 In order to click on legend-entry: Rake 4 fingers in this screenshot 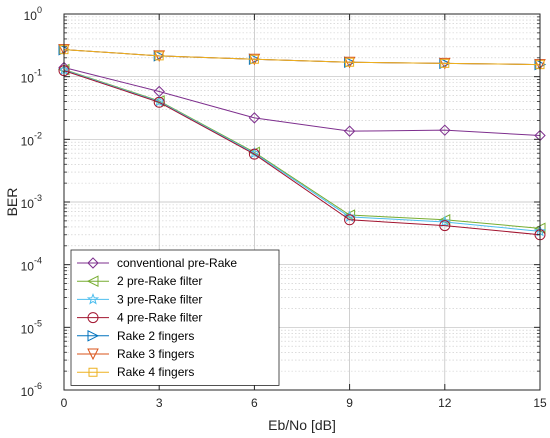, I will do `click(135, 372)`.